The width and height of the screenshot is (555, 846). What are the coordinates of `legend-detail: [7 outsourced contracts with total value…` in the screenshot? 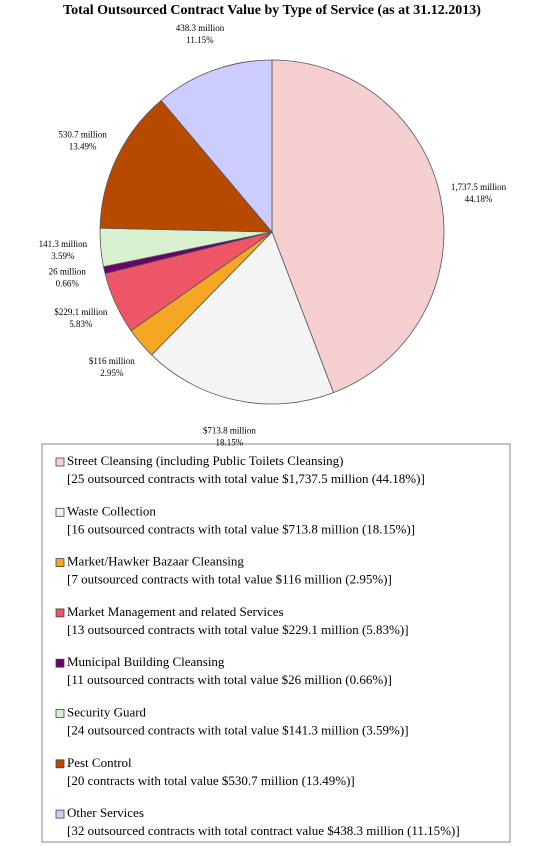 It's located at (229, 579).